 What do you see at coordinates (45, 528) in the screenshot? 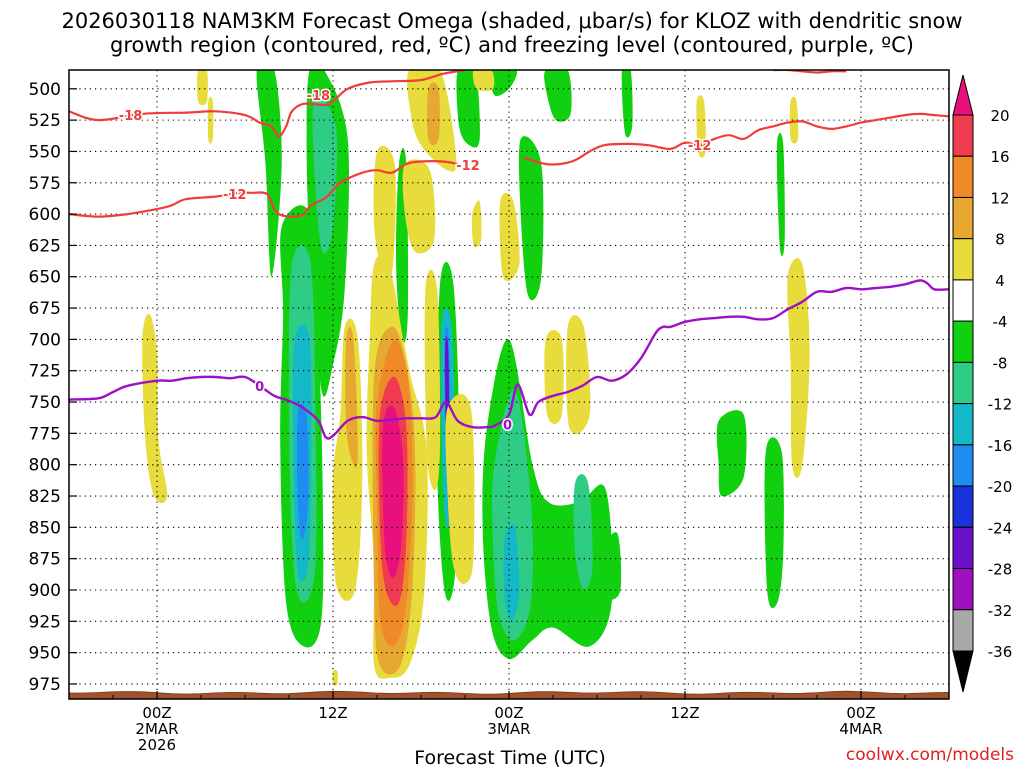
I see `y-tick-label: 850` at bounding box center [45, 528].